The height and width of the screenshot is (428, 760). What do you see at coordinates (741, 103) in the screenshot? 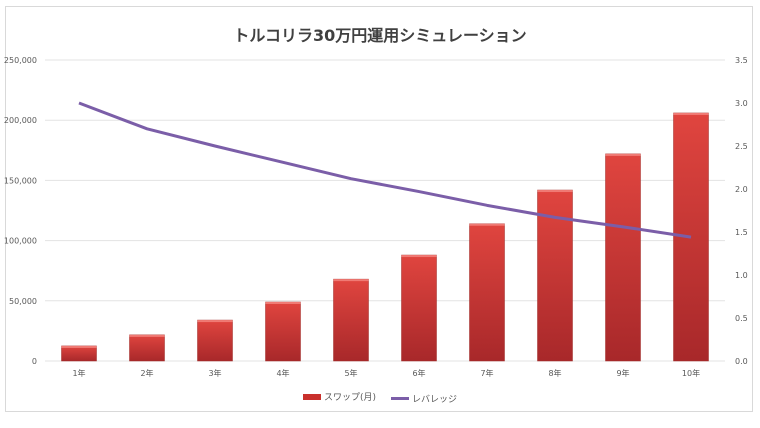
I see `y-right-tick-label: 3.0` at bounding box center [741, 103].